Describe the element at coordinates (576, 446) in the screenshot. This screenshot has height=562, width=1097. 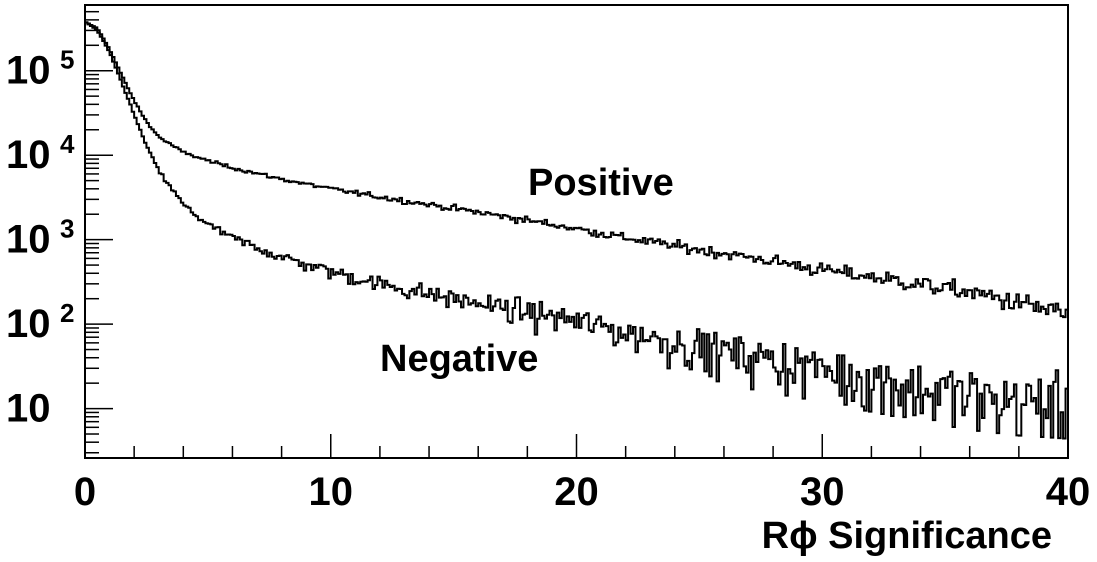
I see `x-axis-ticks` at that location.